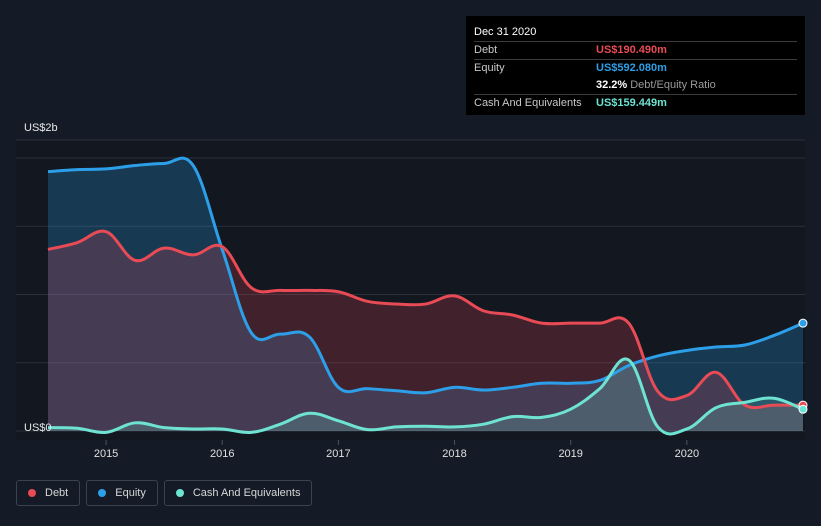  Describe the element at coordinates (57, 493) in the screenshot. I see `legend-label-debt: Debt` at that location.